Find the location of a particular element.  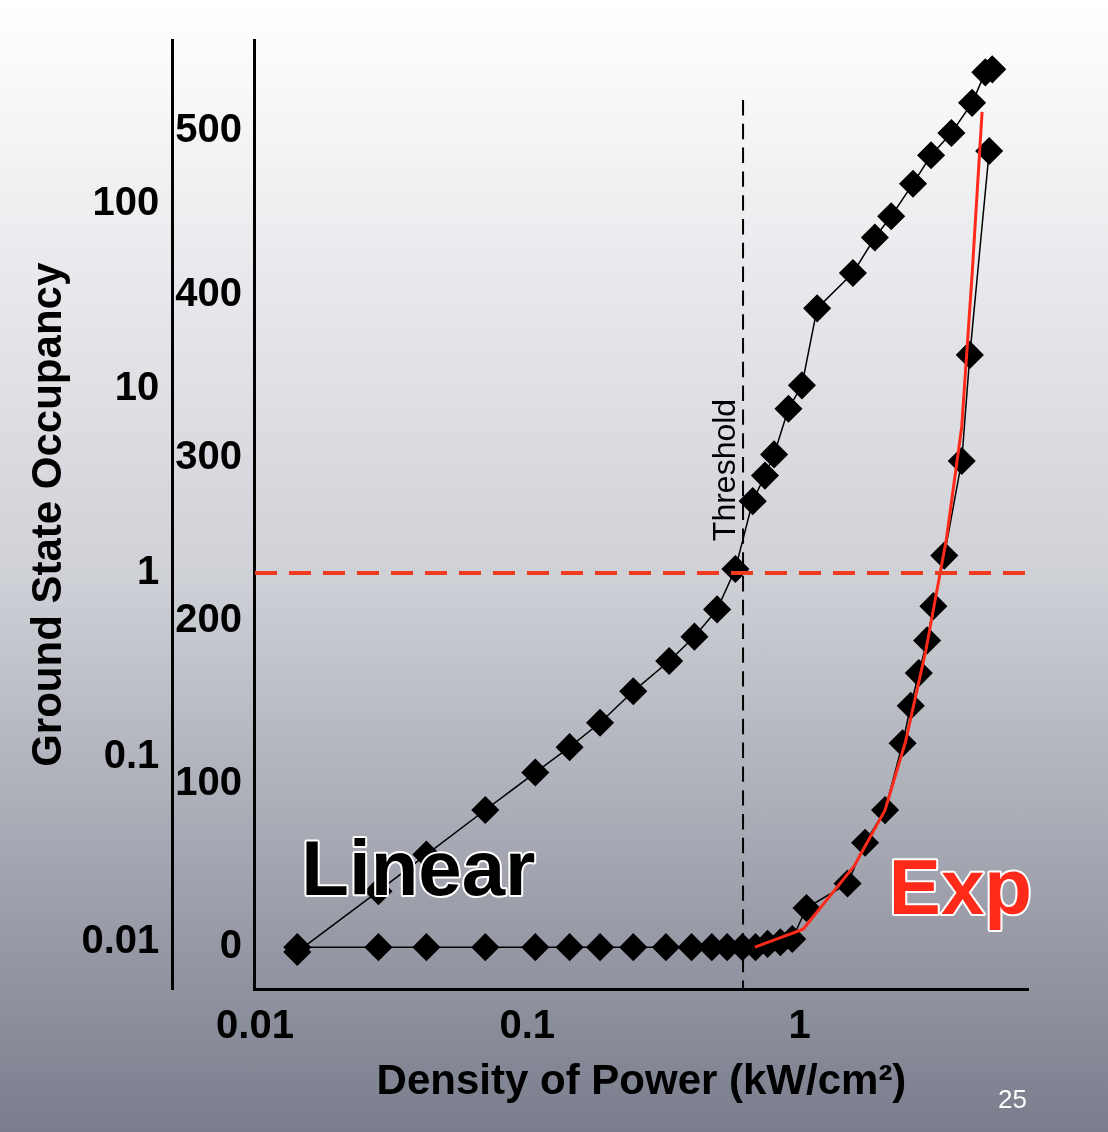

y2-tick-label: 0 is located at coordinates (230, 944).